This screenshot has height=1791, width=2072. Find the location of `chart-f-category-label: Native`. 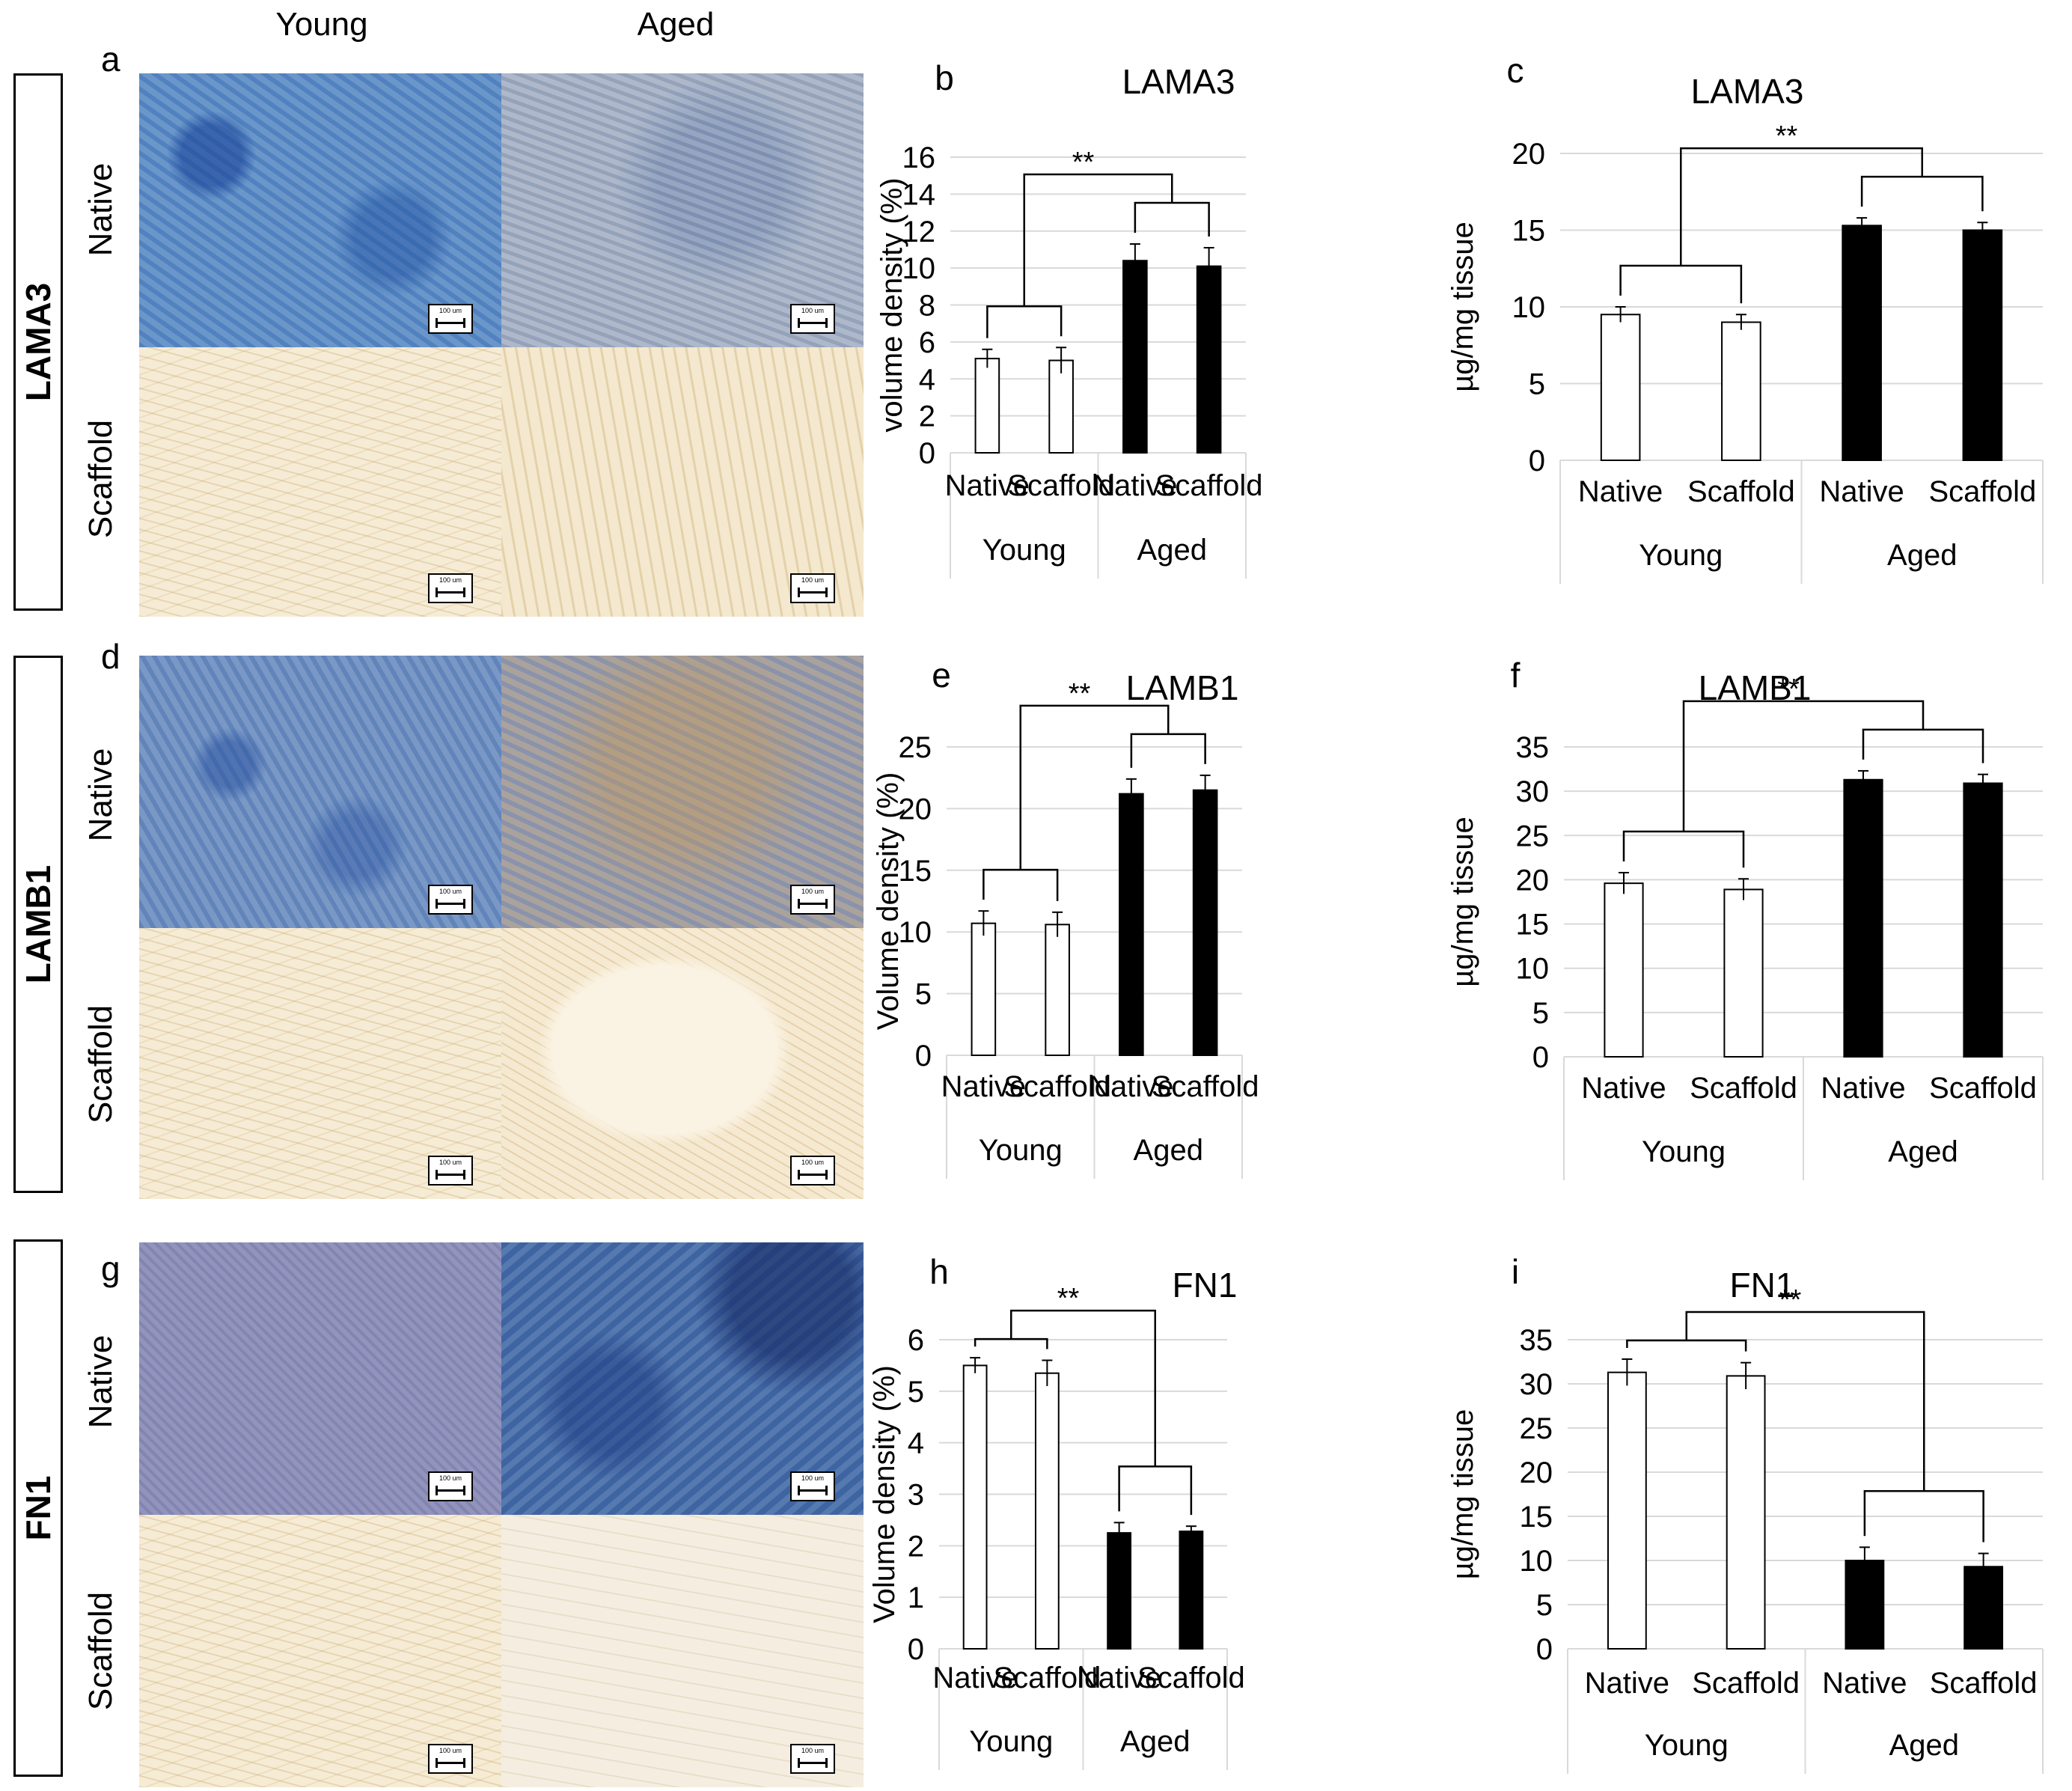

chart-f-category-label: Native is located at coordinates (1623, 1088).